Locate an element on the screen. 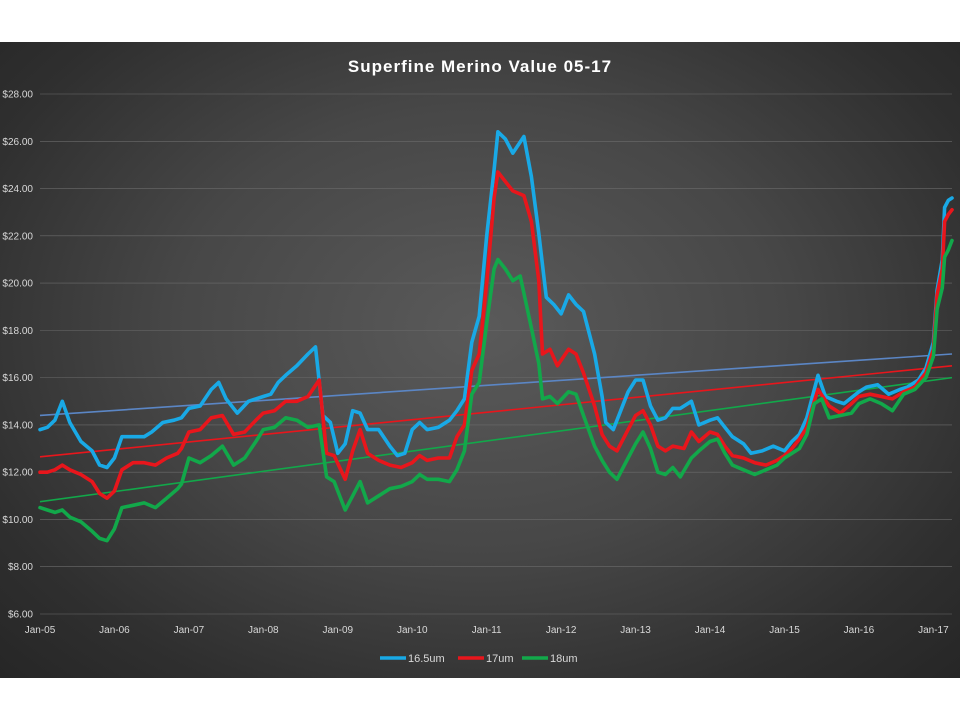 Image resolution: width=960 pixels, height=720 pixels. x-tick-label: Jan-16 is located at coordinates (859, 630).